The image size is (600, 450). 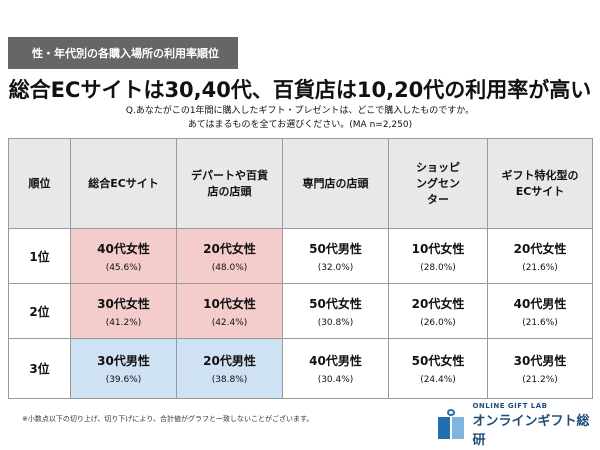 I want to click on header-dept: デパートや百貨店の店頭, so click(x=229, y=183).